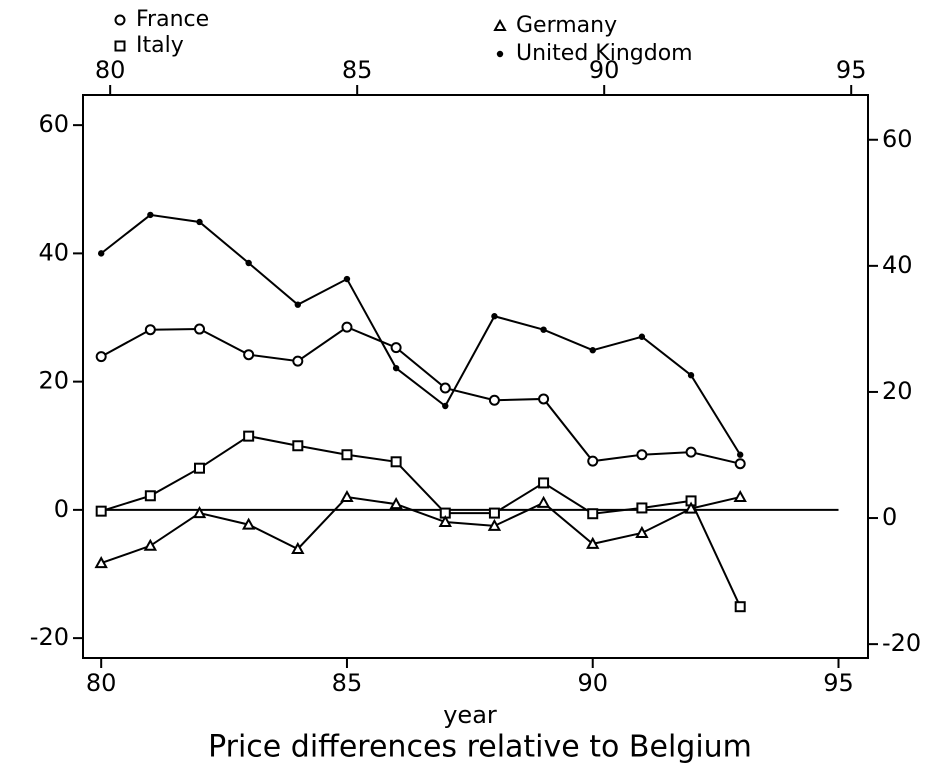 This screenshot has width=939, height=771. I want to click on legend-label: France, so click(172, 19).